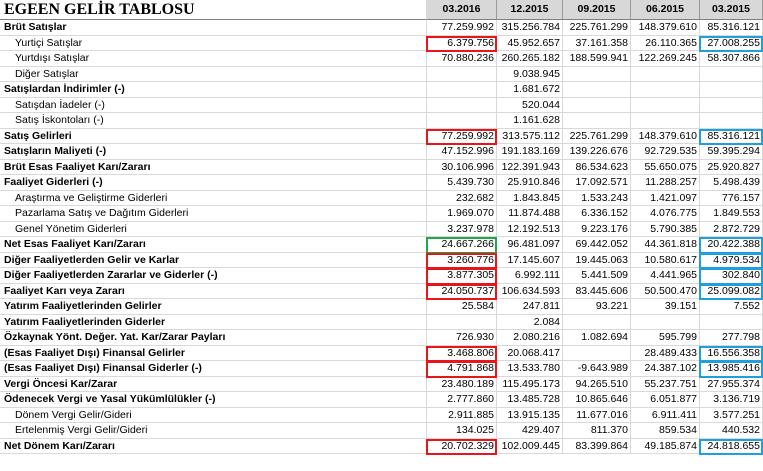 Image resolution: width=763 pixels, height=471 pixels. I want to click on value-cell: 13.533.780, so click(530, 369).